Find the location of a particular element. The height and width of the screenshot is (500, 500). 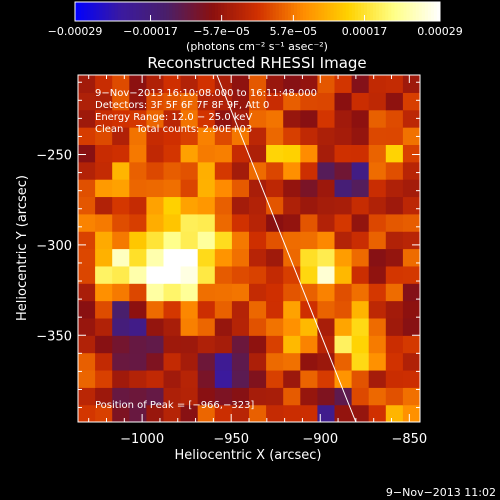

y-tick-label: −300 is located at coordinates (54, 246).